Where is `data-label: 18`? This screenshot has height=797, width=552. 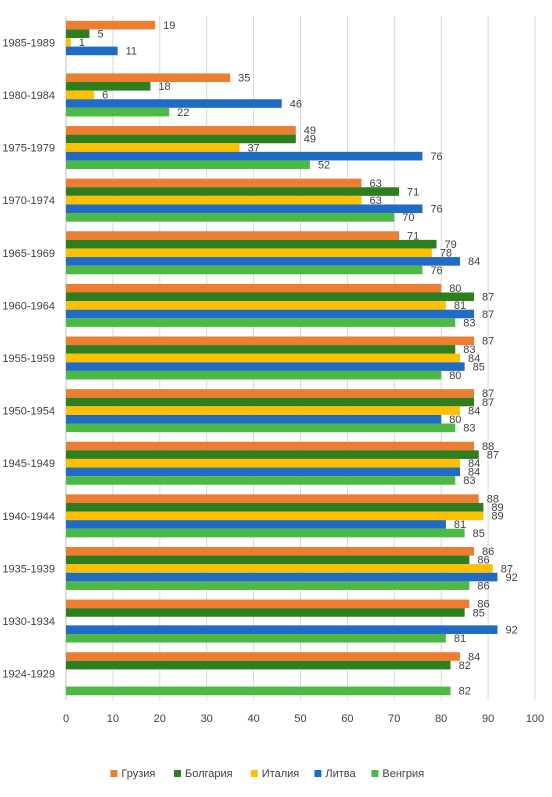 data-label: 18 is located at coordinates (164, 87).